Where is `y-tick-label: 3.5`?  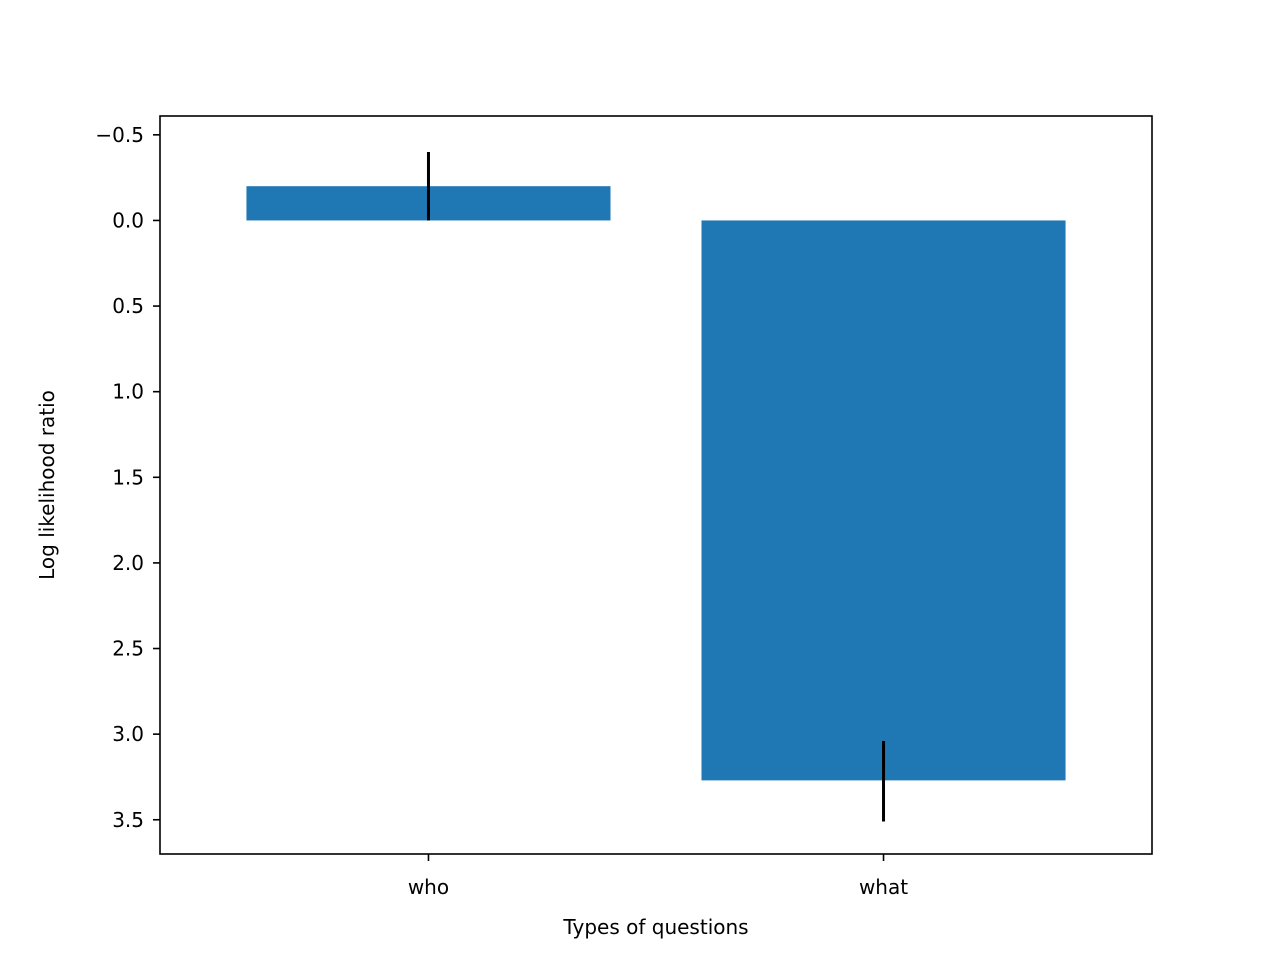 y-tick-label: 3.5 is located at coordinates (128, 820).